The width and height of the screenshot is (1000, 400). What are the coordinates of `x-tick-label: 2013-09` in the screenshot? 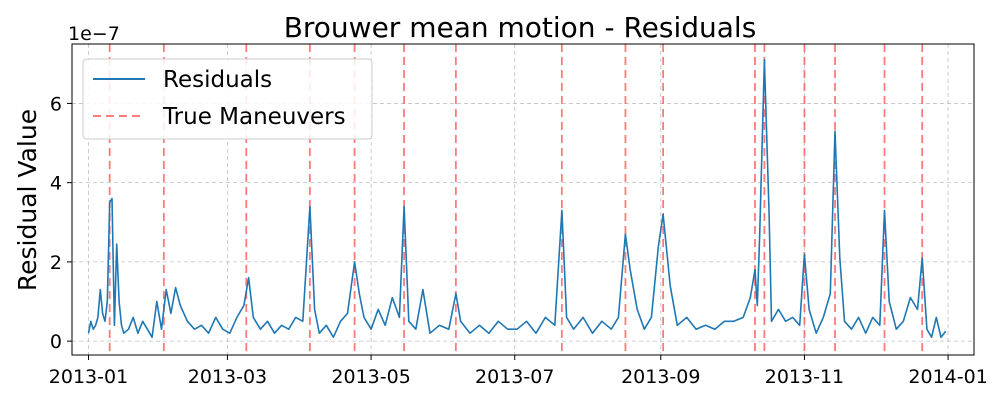 It's located at (660, 377).